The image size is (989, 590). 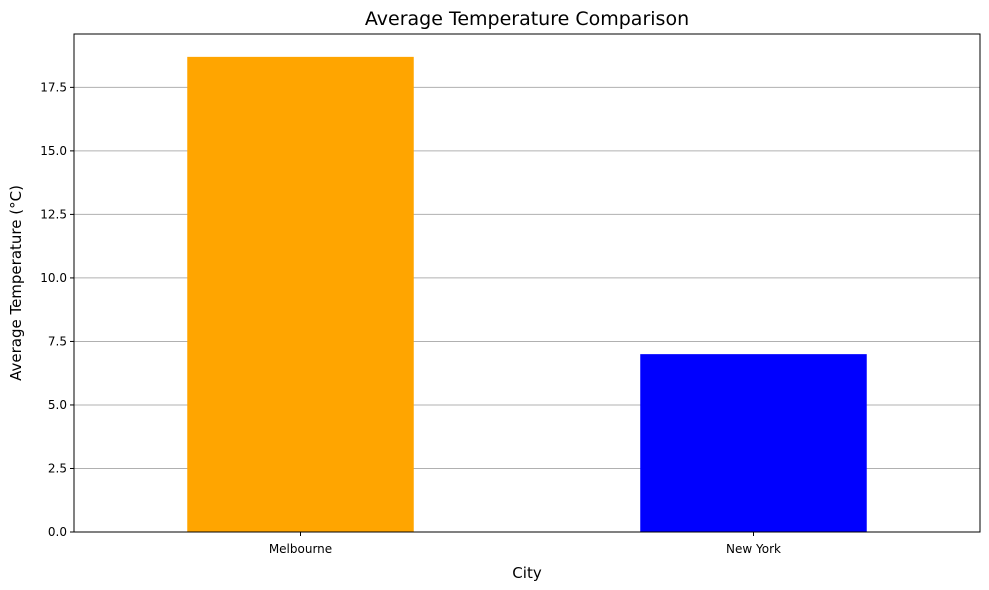 What do you see at coordinates (527, 573) in the screenshot?
I see `x-axis-label: City` at bounding box center [527, 573].